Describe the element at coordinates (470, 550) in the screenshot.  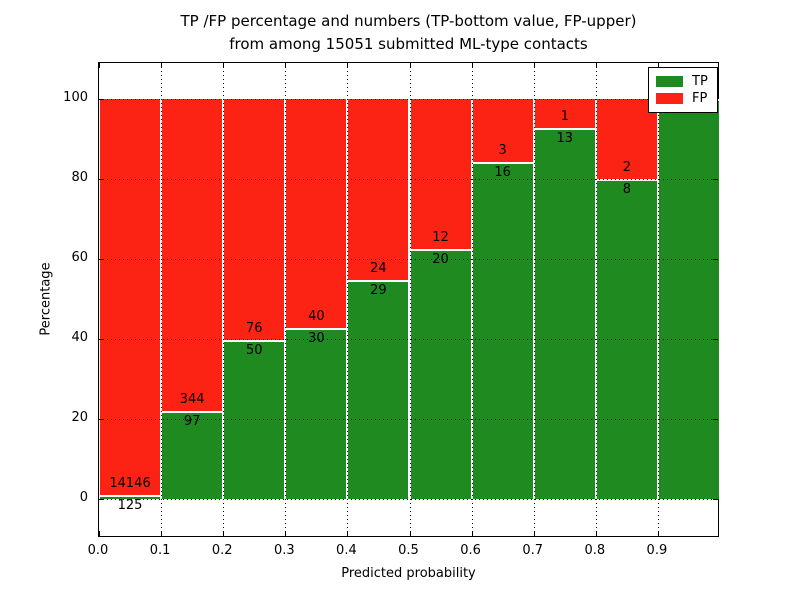
I see `x-tick-label: 0.6` at that location.